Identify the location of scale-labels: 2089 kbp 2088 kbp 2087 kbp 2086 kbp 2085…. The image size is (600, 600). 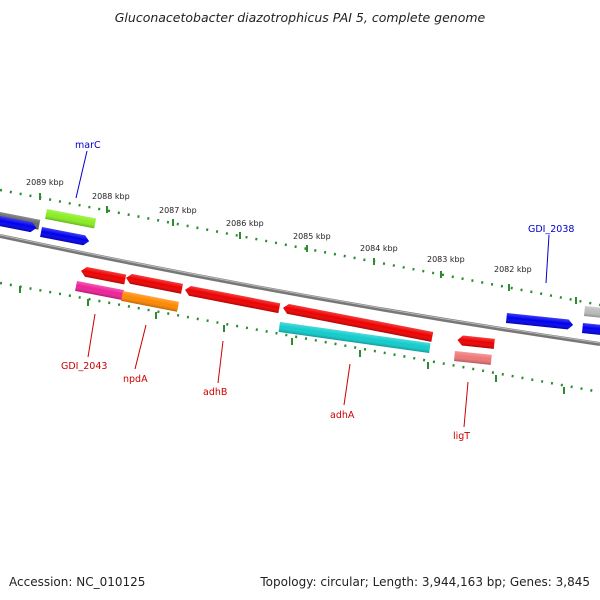
(279, 226).